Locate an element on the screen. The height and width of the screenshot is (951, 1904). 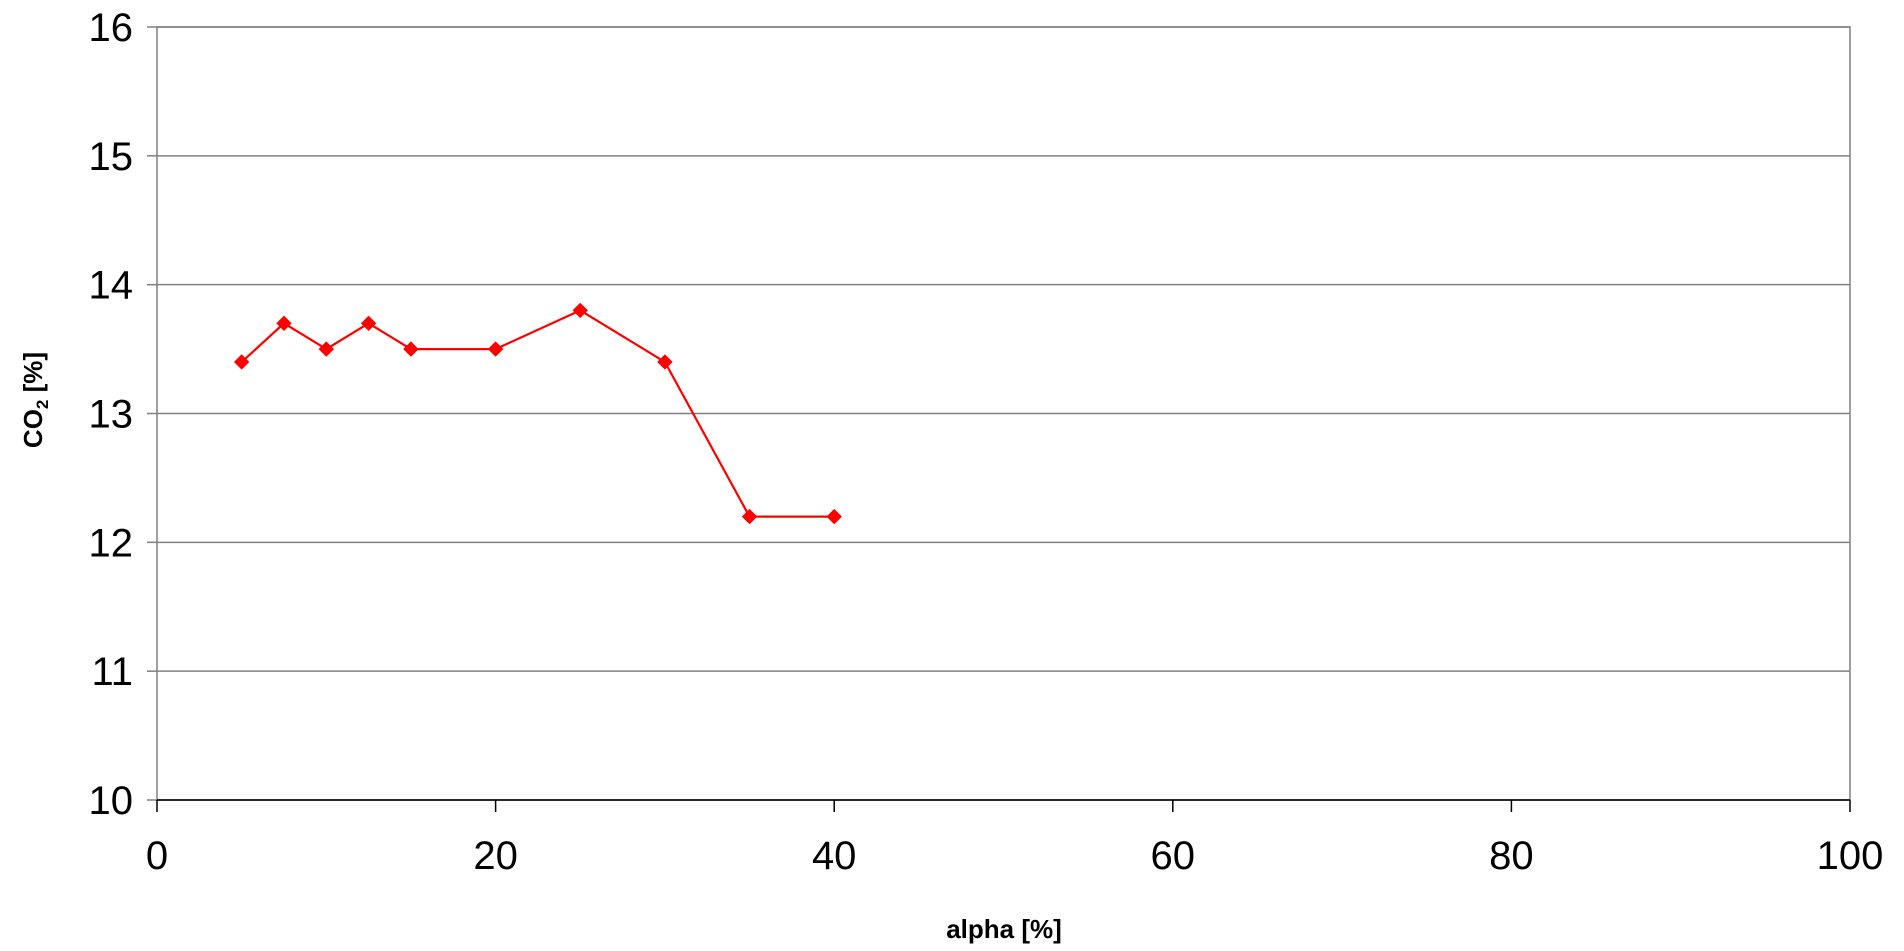
y-axis-label-subscript: 2 is located at coordinates (42, 404).